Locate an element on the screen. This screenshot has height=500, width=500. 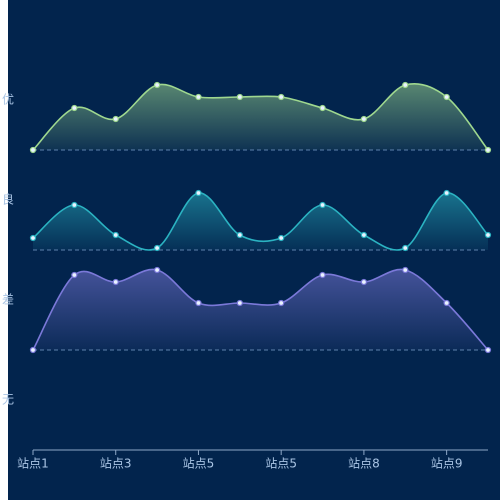
x-tick-label: 站点8 is located at coordinates (364, 464).